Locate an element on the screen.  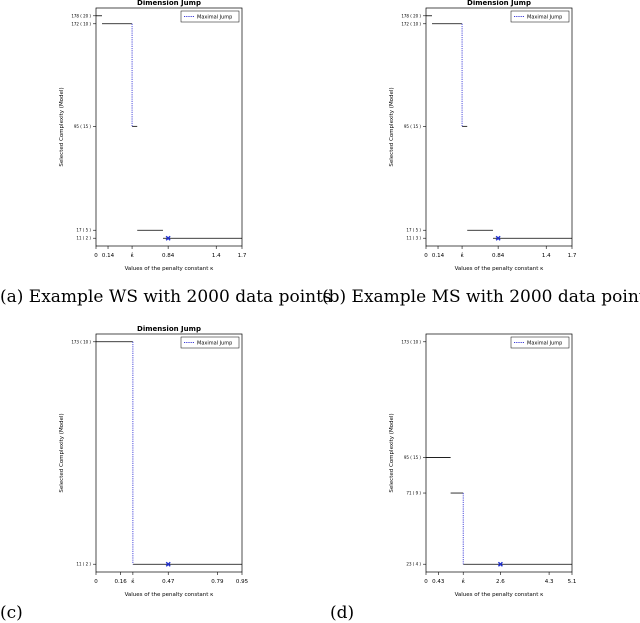
caption-a: (a) Example WS with 2000 data points is located at coordinates (166, 297).